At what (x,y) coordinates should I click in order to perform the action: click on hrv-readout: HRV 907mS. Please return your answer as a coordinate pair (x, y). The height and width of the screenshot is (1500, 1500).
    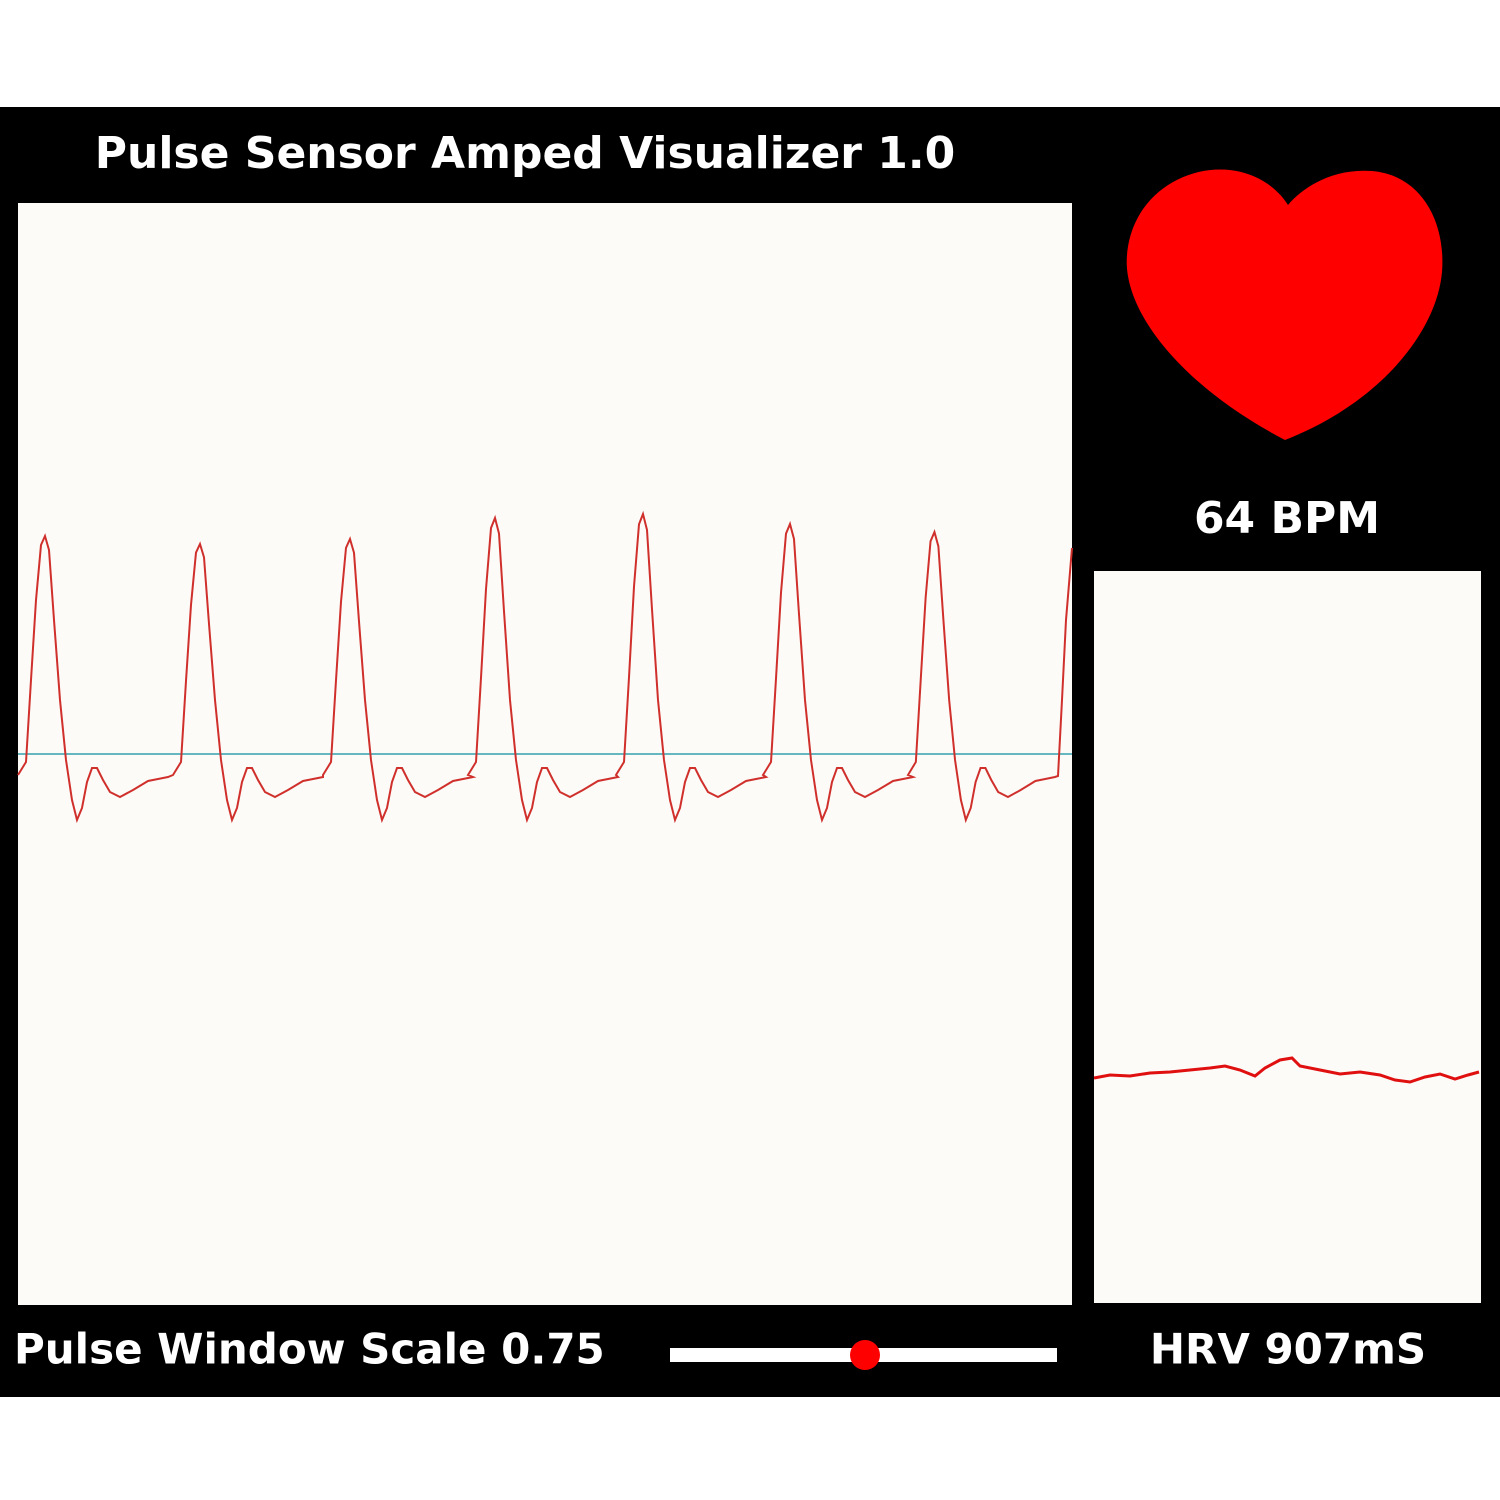
    Looking at the image, I should click on (1288, 1349).